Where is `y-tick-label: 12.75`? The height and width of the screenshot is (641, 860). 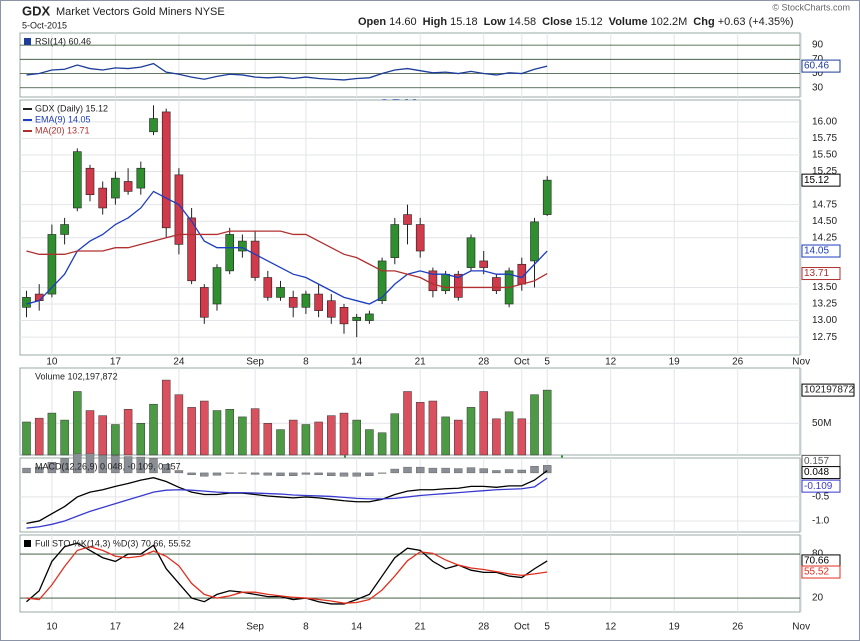 y-tick-label: 12.75 is located at coordinates (824, 337).